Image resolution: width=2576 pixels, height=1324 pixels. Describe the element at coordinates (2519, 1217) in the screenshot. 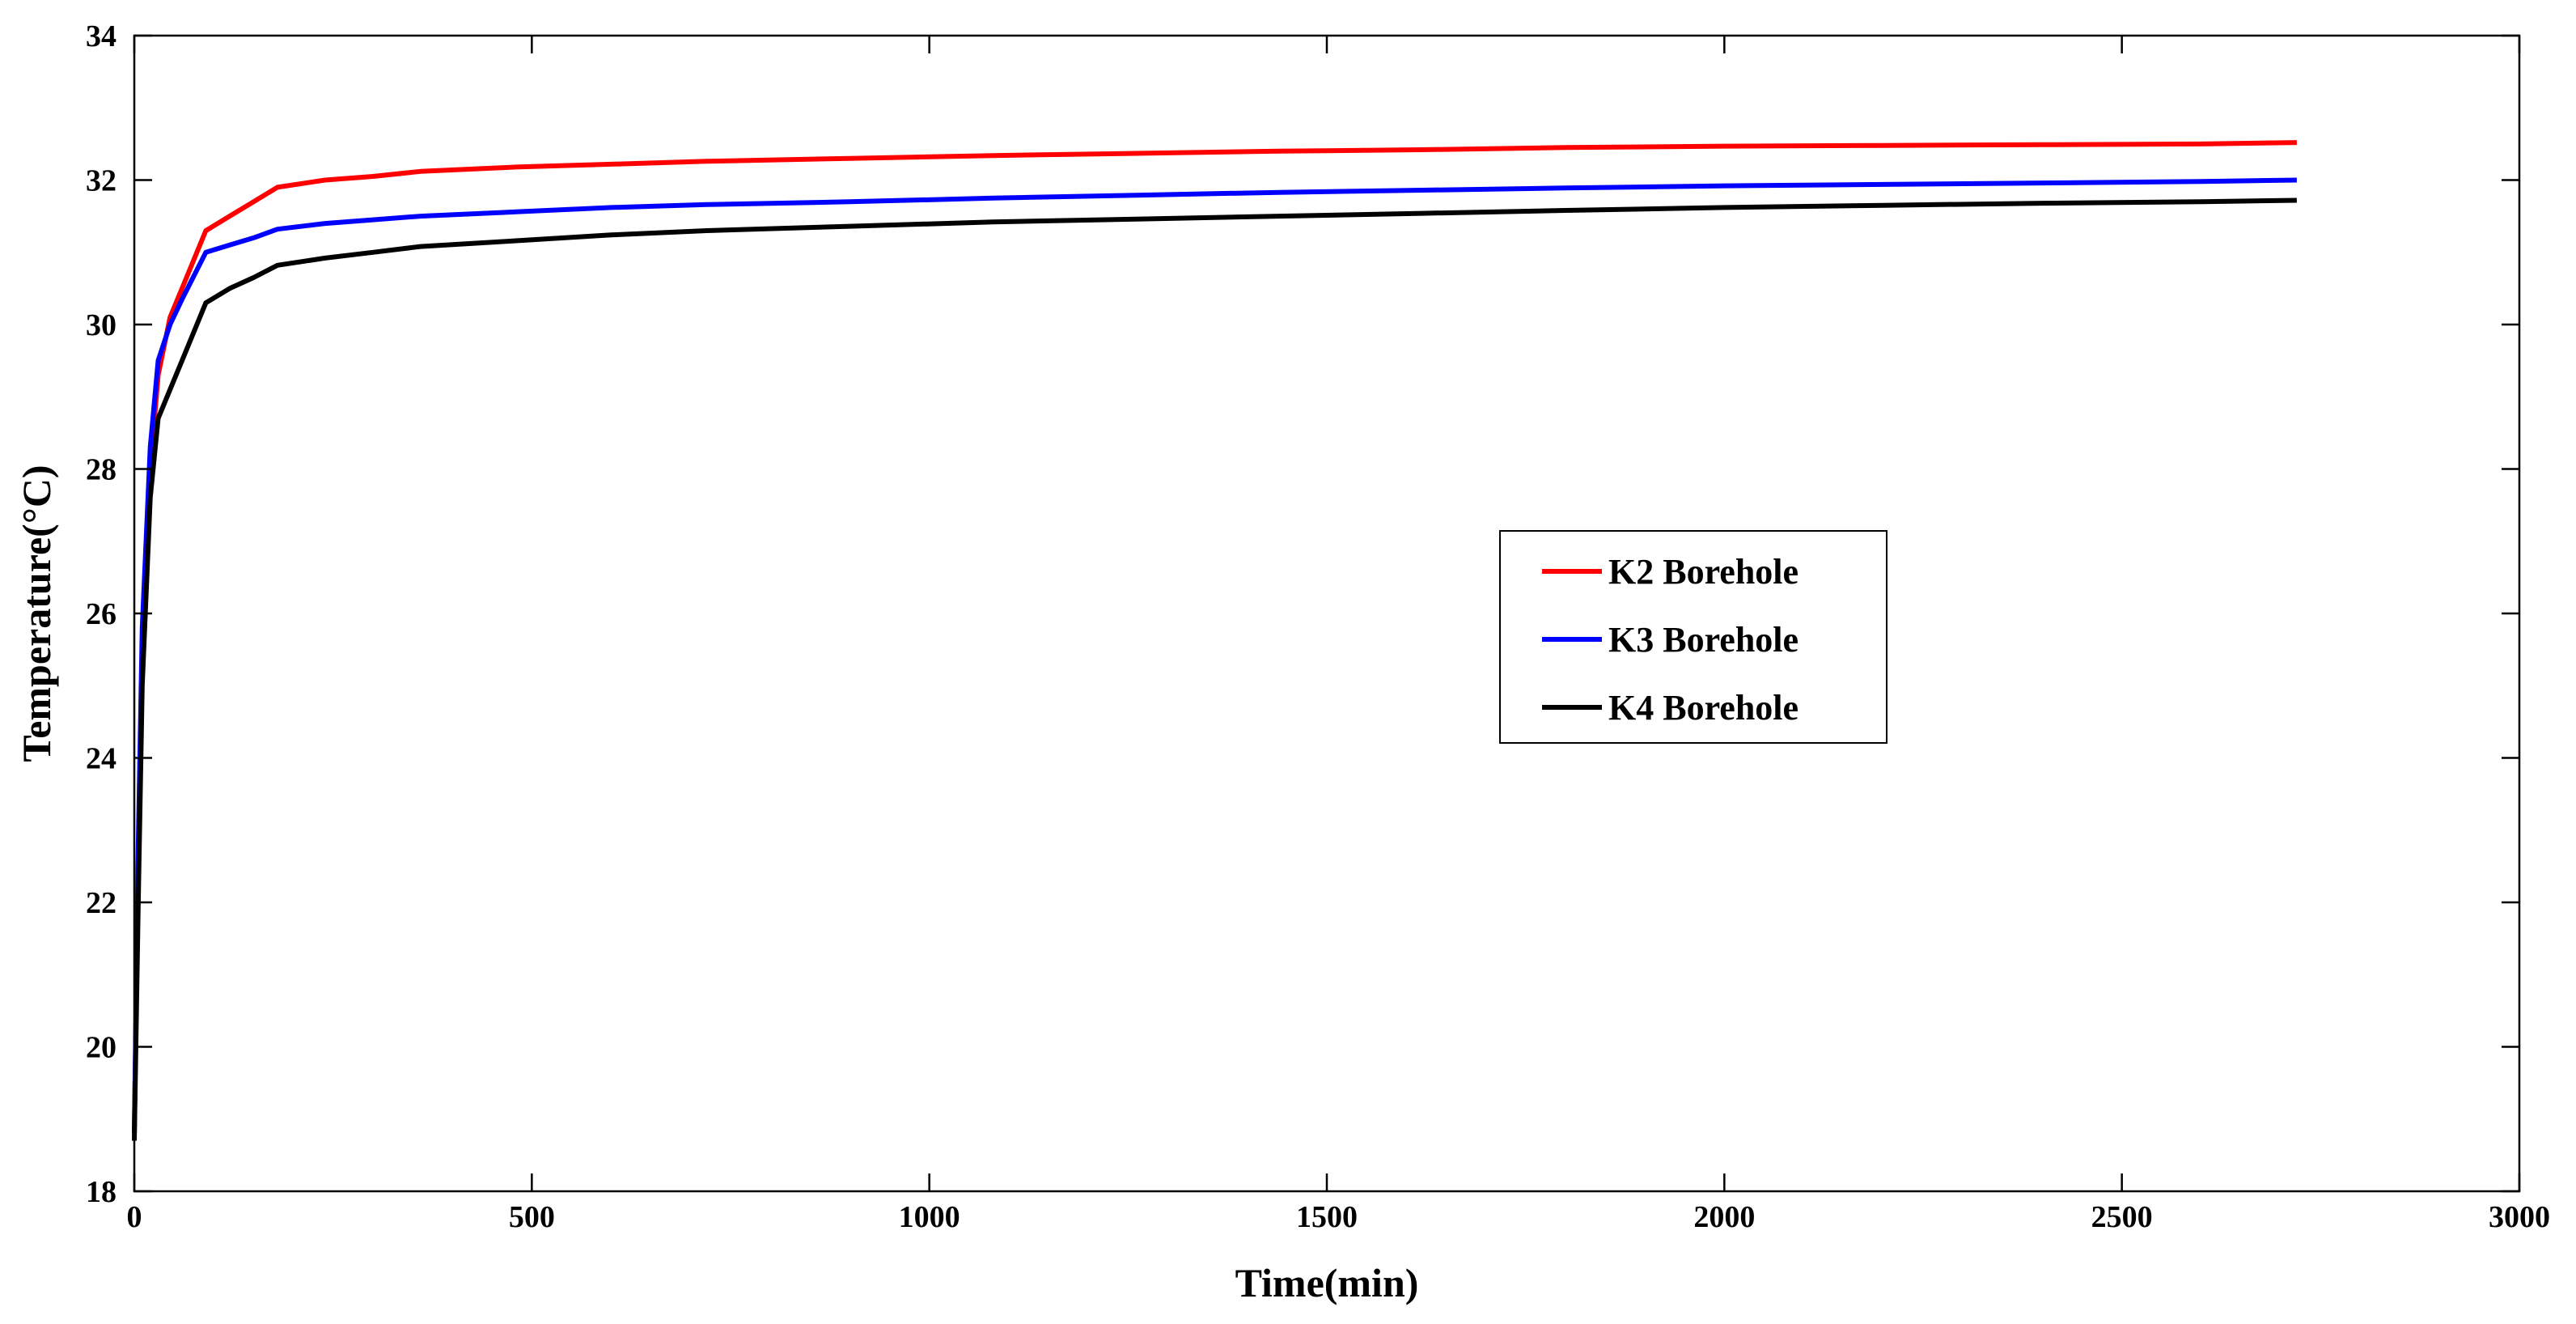

I see `x-tick-label: 3000` at that location.